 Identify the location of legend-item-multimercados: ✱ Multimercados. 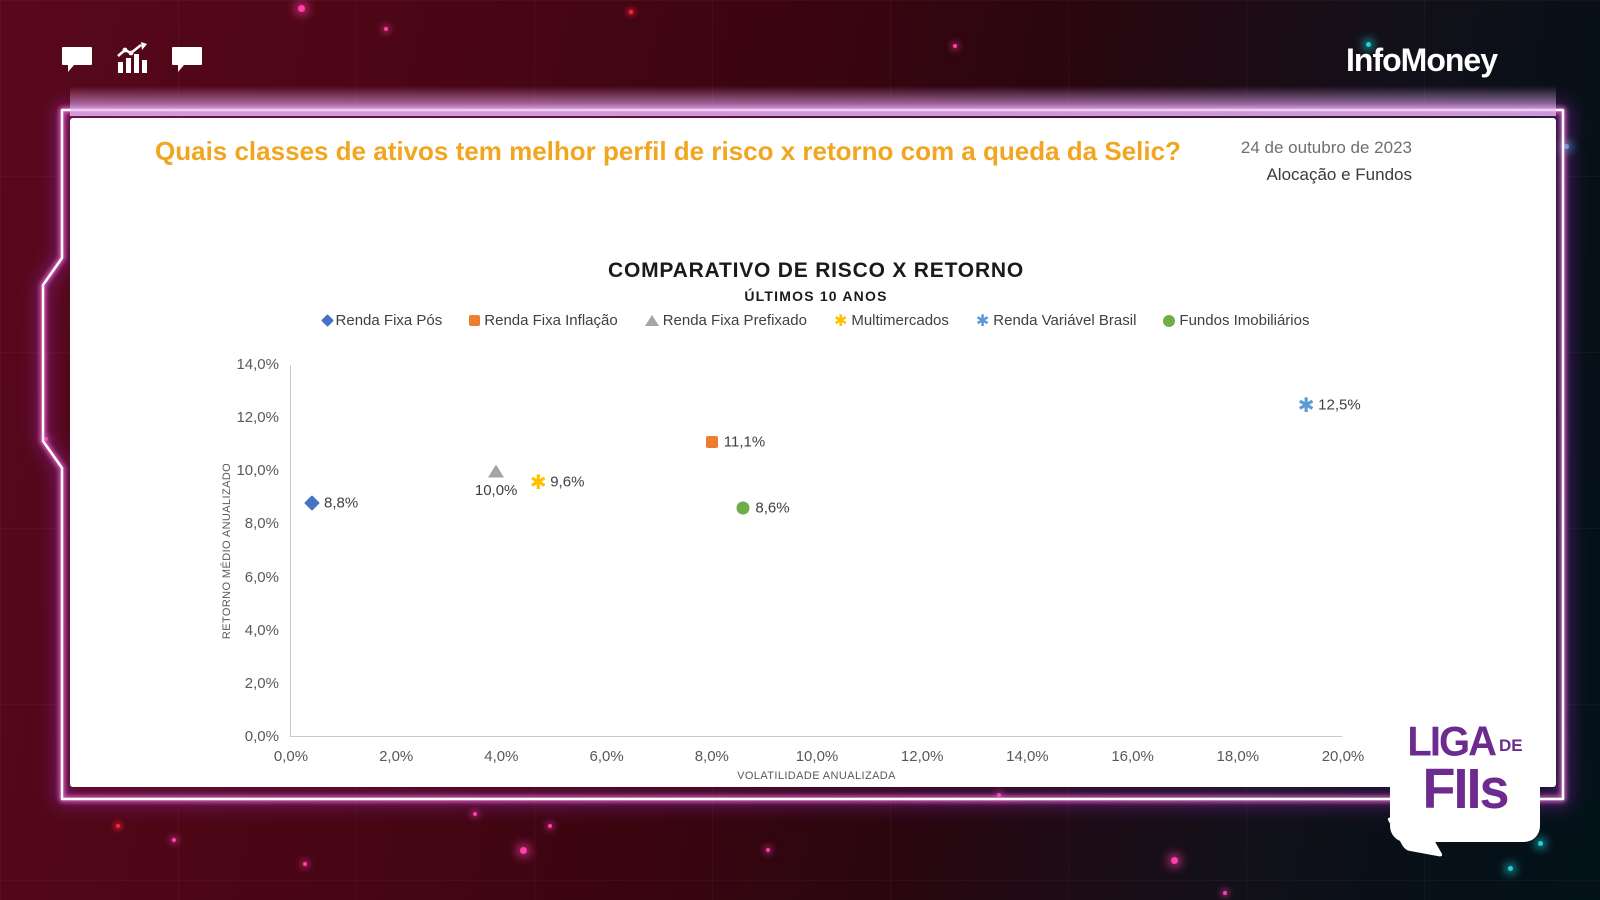
(891, 320).